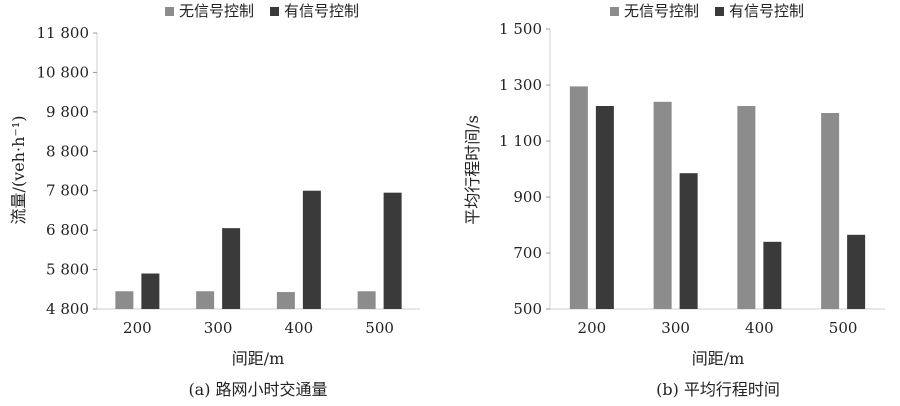 The width and height of the screenshot is (900, 406). Describe the element at coordinates (527, 197) in the screenshot. I see `y-tick-label: 900` at that location.